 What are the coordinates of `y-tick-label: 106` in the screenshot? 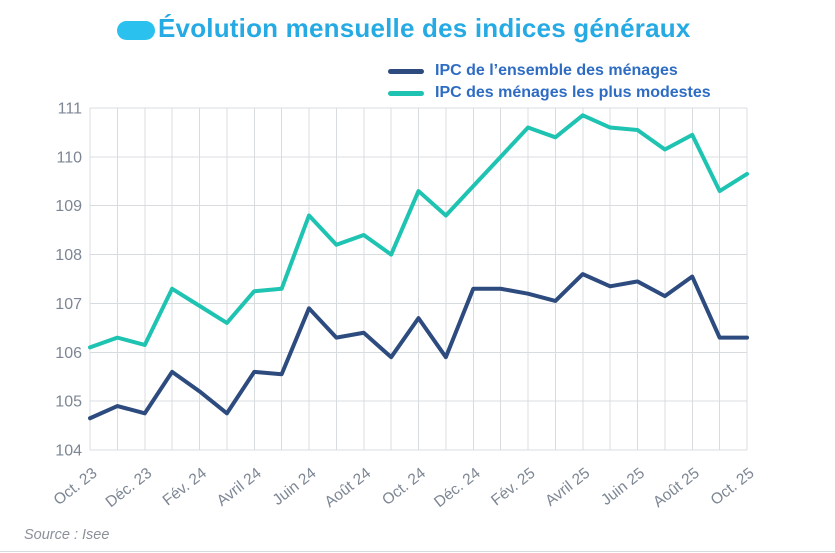 It's located at (68, 353).